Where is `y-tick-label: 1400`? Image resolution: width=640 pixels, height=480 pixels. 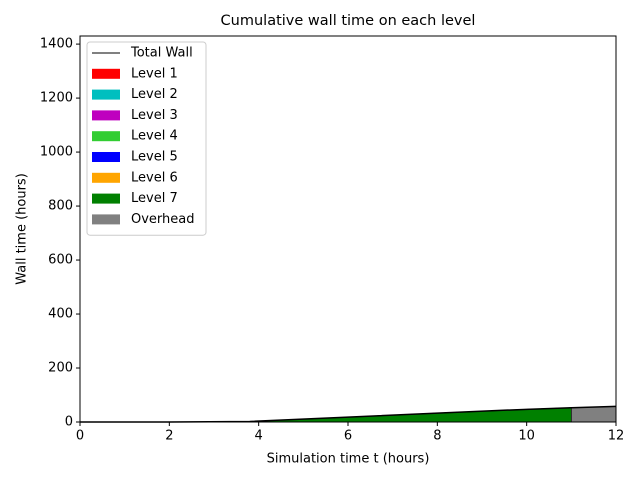 y-tick-label: 1400 is located at coordinates (56, 44).